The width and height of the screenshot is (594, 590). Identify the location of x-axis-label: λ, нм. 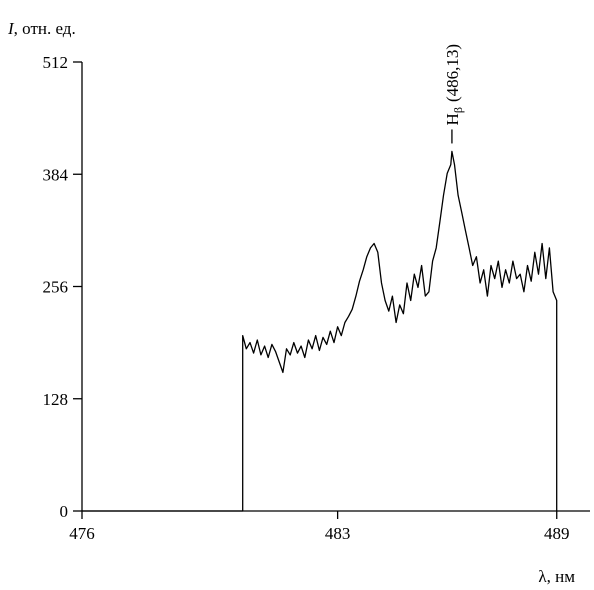
(556, 576).